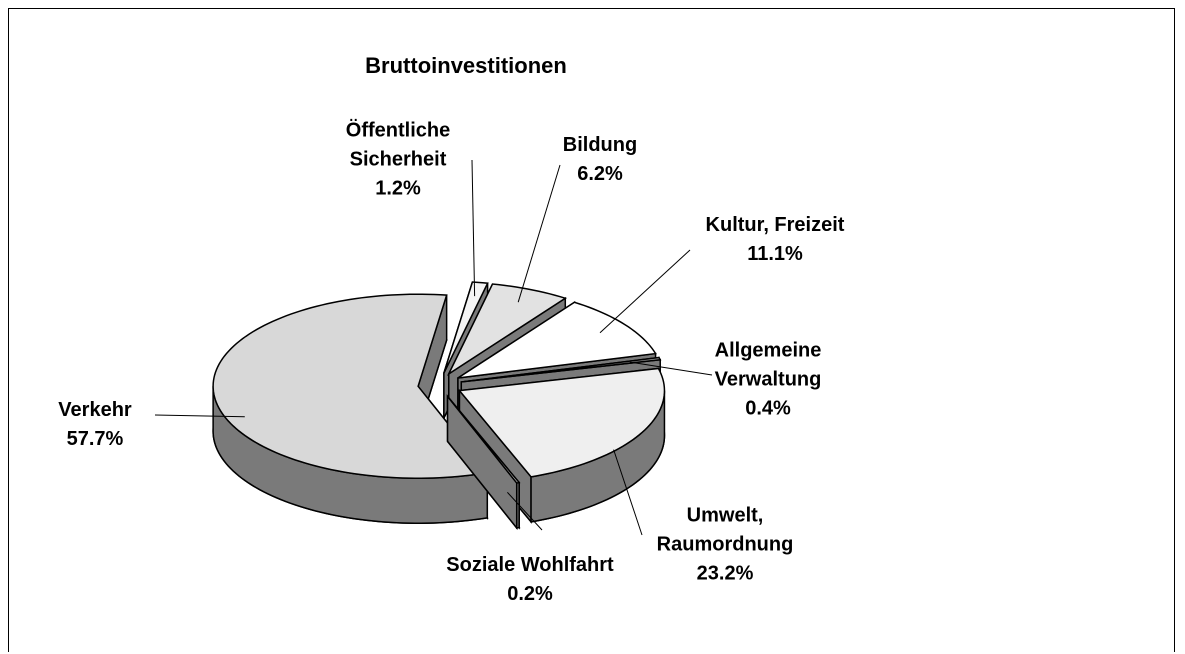 The image size is (1185, 654). What do you see at coordinates (94, 425) in the screenshot?
I see `data-label: Verkehr 57.7%` at bounding box center [94, 425].